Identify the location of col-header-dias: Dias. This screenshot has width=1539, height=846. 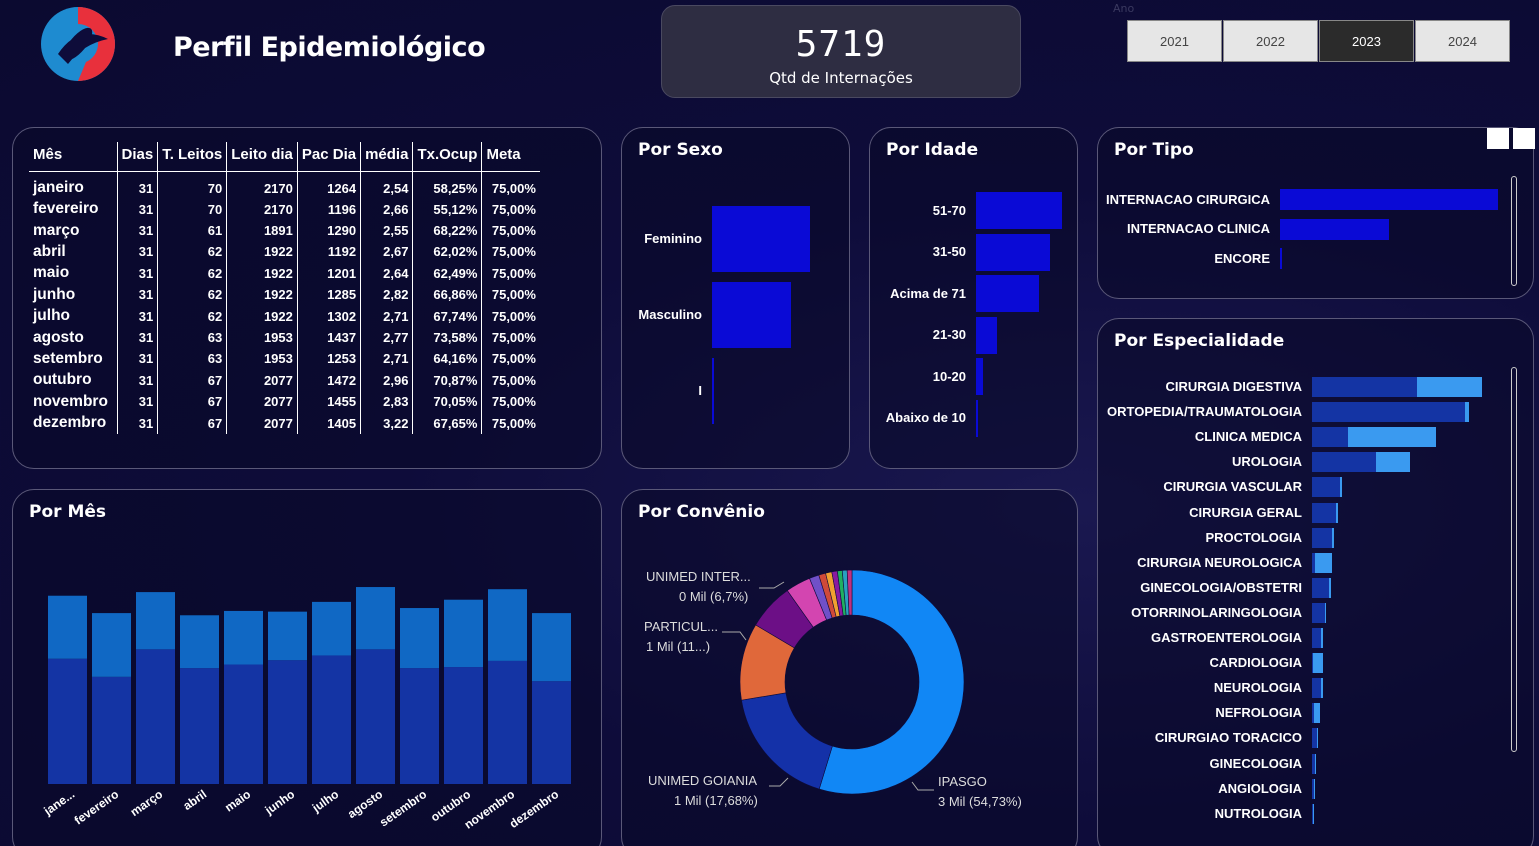
(138, 157).